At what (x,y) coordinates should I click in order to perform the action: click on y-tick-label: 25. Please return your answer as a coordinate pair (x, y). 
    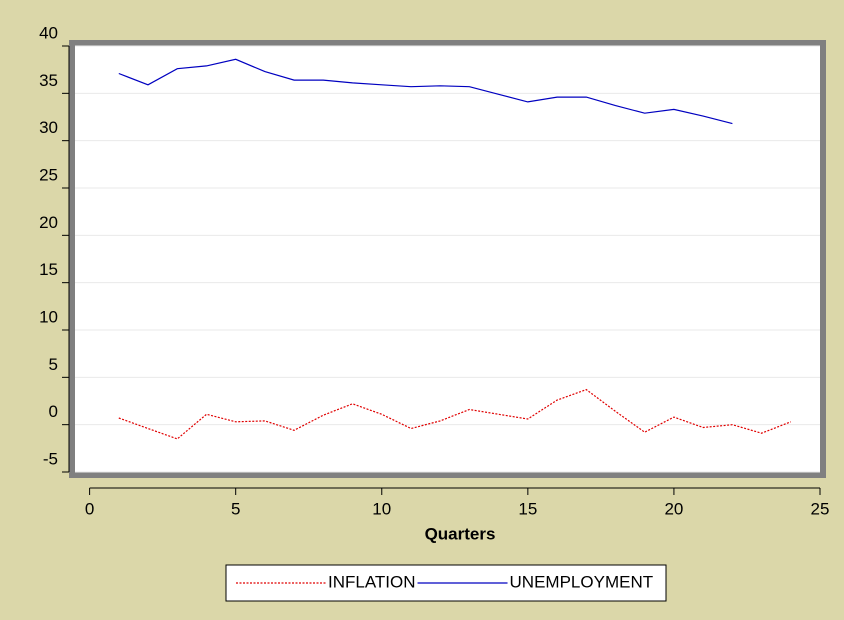
    Looking at the image, I should click on (48, 174).